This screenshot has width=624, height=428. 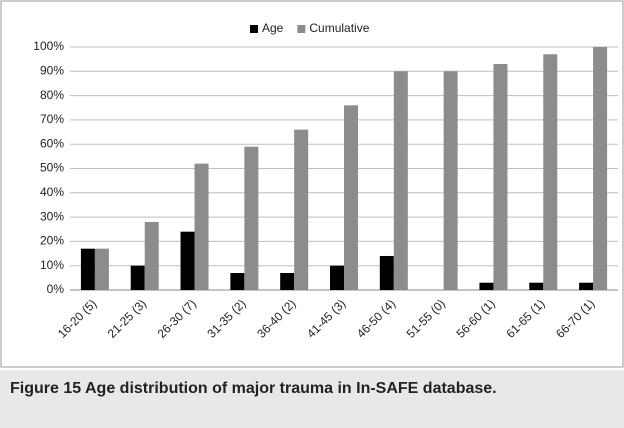 I want to click on y-tick-label: 0%, so click(x=56, y=289).